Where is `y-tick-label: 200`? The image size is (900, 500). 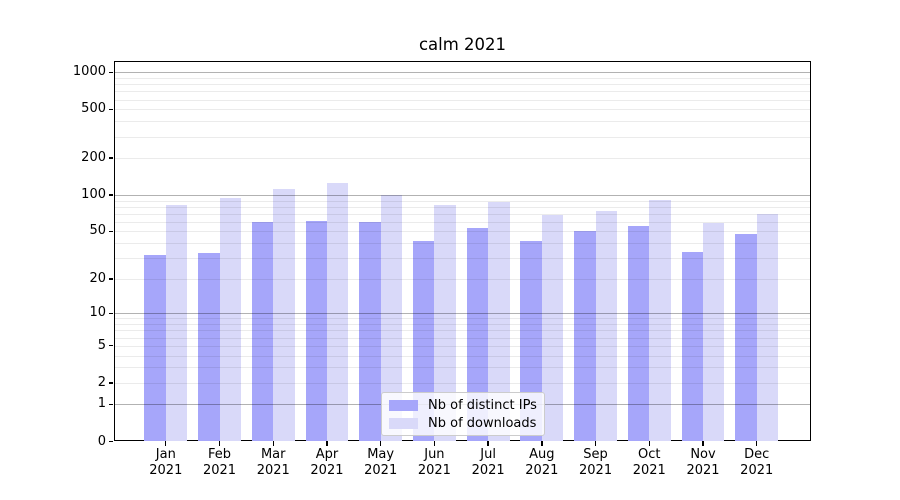 y-tick-label: 200 is located at coordinates (93, 158).